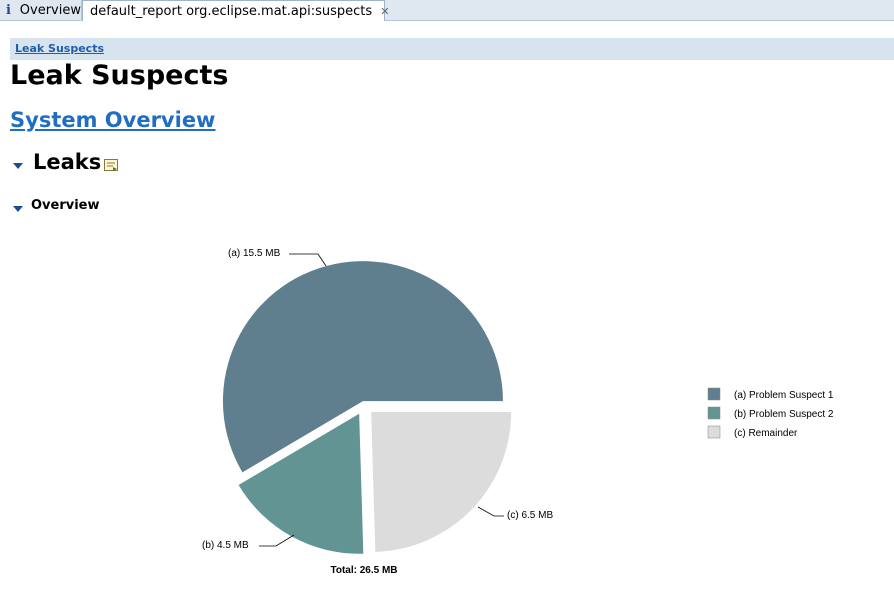 The width and height of the screenshot is (894, 599). I want to click on pie-total-label: Total: 26.5 MB, so click(363, 570).